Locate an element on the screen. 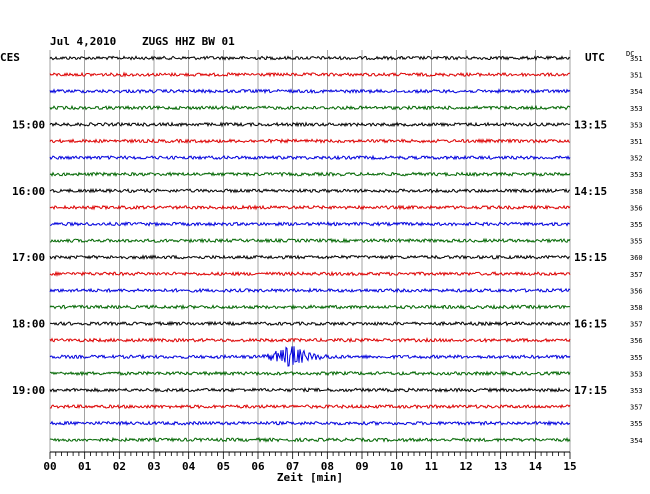  right-hour-label: 16:15 is located at coordinates (590, 324).